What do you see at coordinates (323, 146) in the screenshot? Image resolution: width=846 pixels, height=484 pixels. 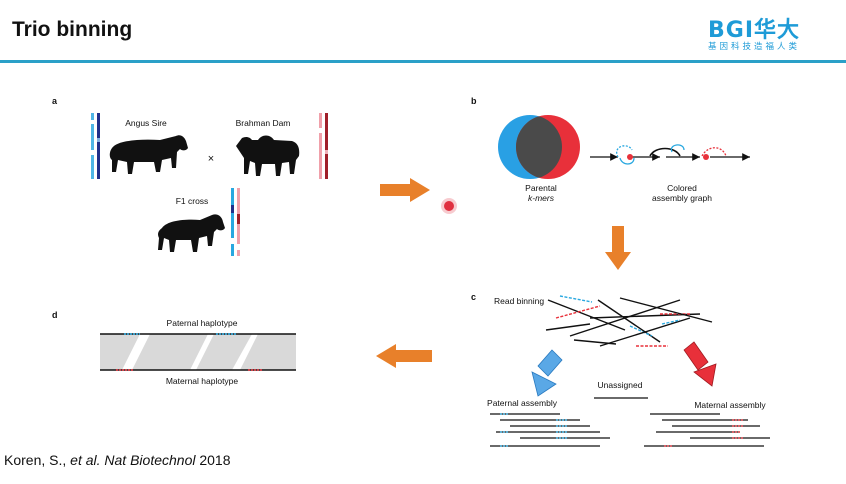 I see `dam-chromosomes` at bounding box center [323, 146].